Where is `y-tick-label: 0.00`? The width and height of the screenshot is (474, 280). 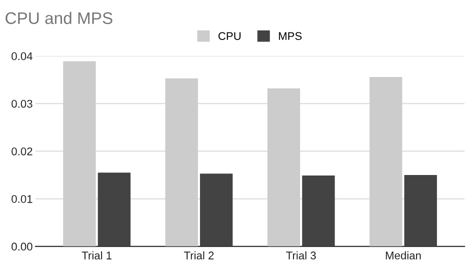 y-tick-label: 0.00 is located at coordinates (22, 246).